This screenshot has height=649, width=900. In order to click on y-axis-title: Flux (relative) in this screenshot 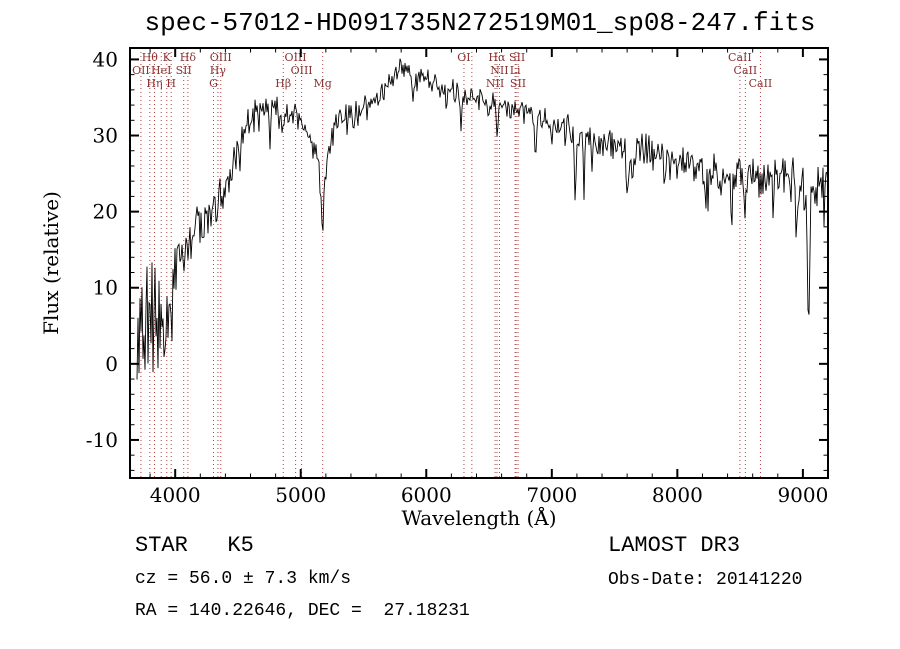, I will do `click(51, 263)`.